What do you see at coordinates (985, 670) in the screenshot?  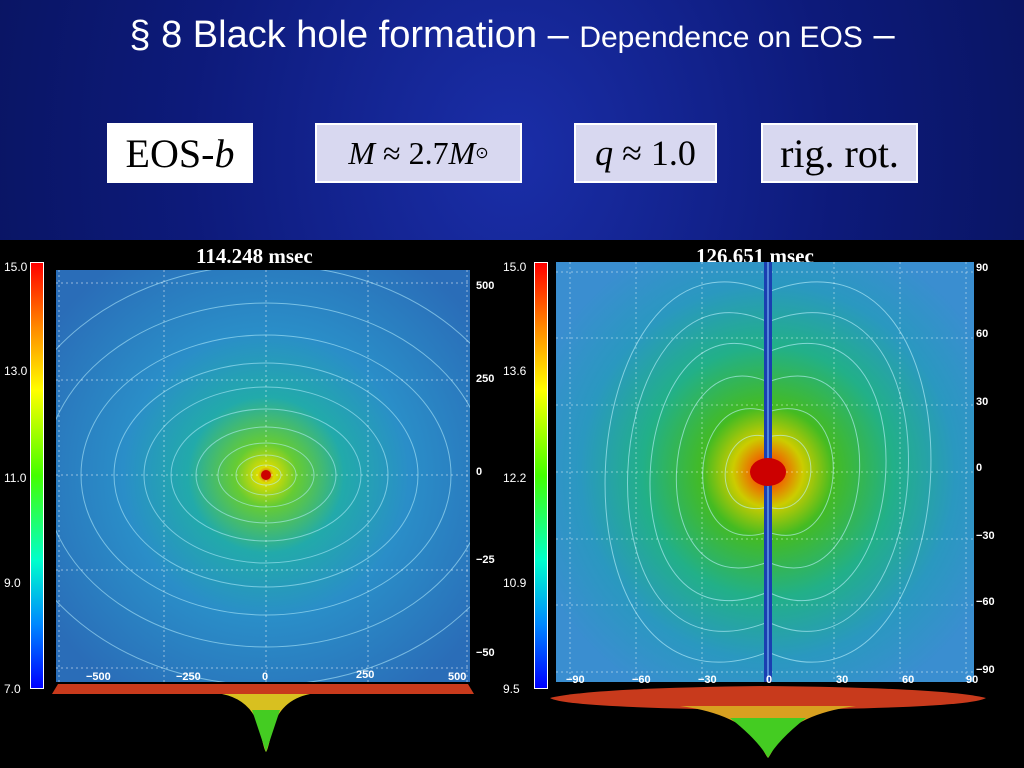 I see `right-y-tick: −90` at bounding box center [985, 670].